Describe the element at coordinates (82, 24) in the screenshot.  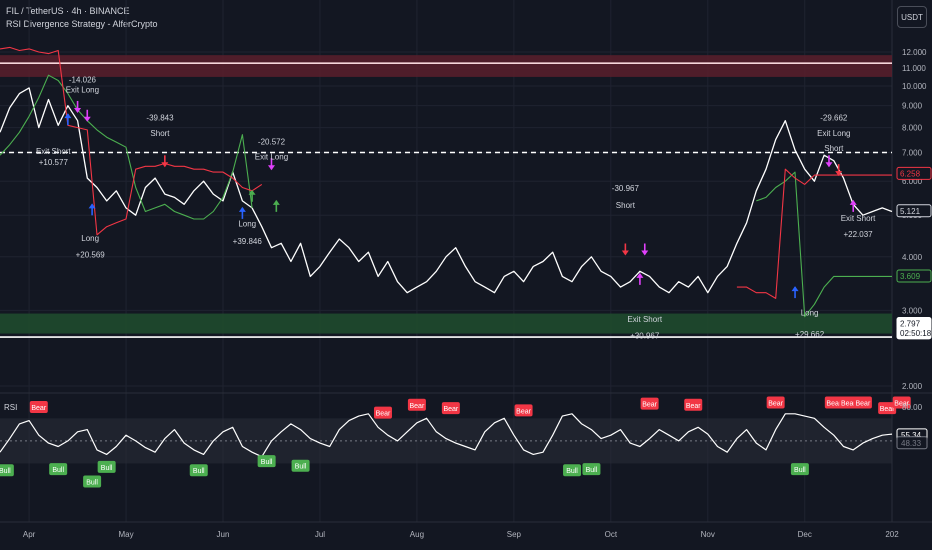
I see `indicator-title: RSI Divergence Strategy - AlferCrypto` at that location.